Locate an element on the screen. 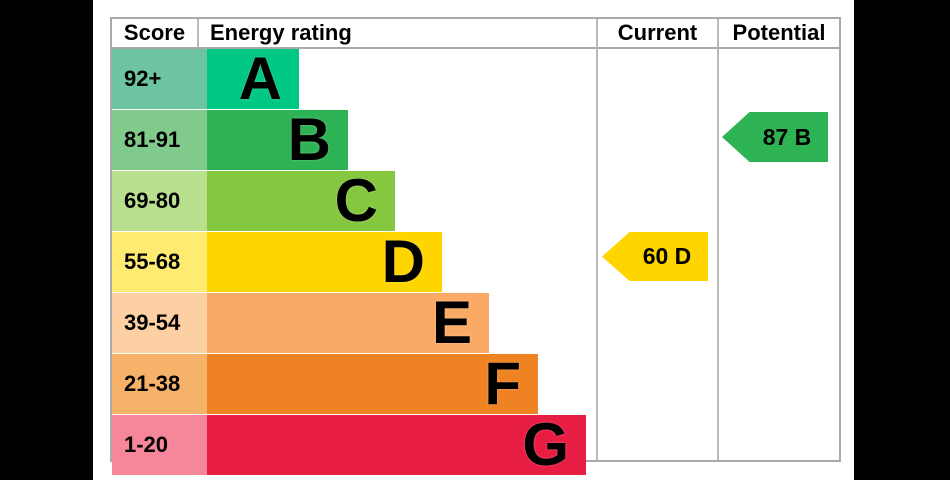 The width and height of the screenshot is (950, 480). rating-band-b: B is located at coordinates (277, 140).